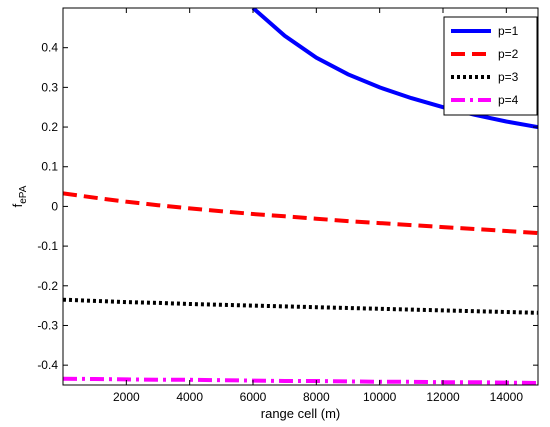 The image size is (550, 427). I want to click on y-tick-label: -0.3, so click(47, 325).